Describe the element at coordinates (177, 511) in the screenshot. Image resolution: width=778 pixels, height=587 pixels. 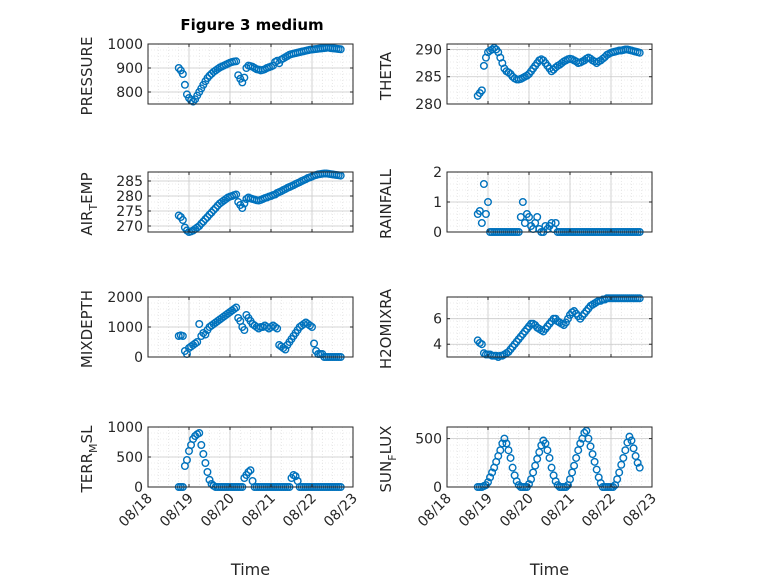
I see `x-tick-label: 08/19` at that location.